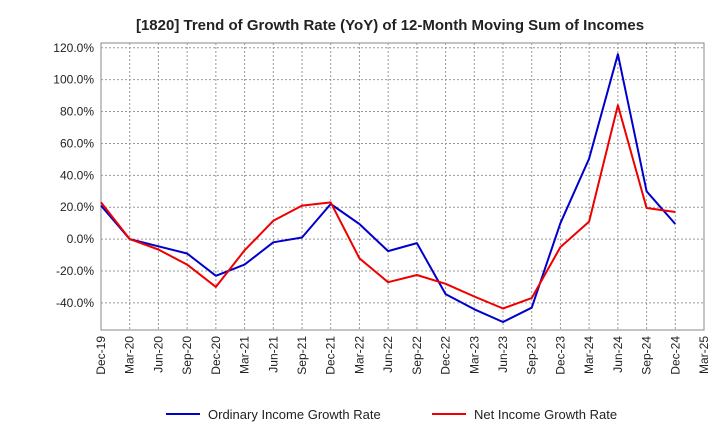  What do you see at coordinates (77, 112) in the screenshot?
I see `y-tick-label: 80.0%` at bounding box center [77, 112].